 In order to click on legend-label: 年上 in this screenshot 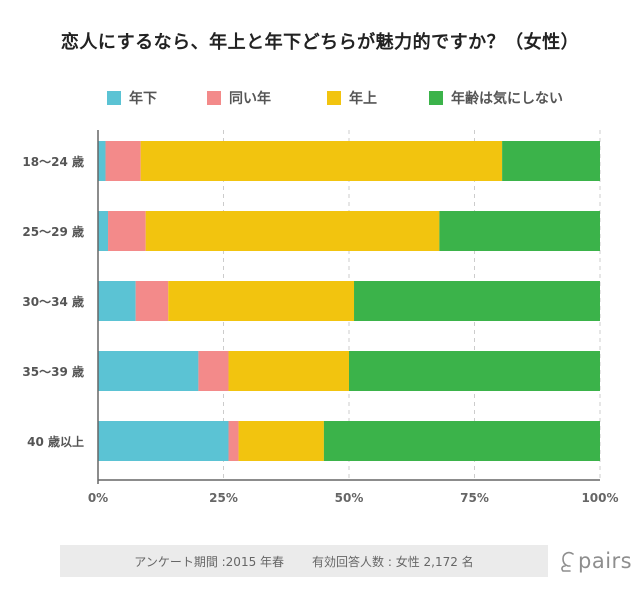, I will do `click(363, 99)`.